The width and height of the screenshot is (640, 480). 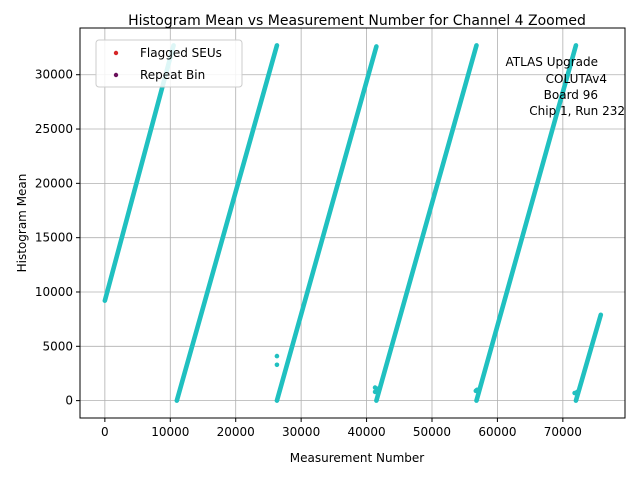 I want to click on y-tick-label: 20000, so click(x=54, y=183).